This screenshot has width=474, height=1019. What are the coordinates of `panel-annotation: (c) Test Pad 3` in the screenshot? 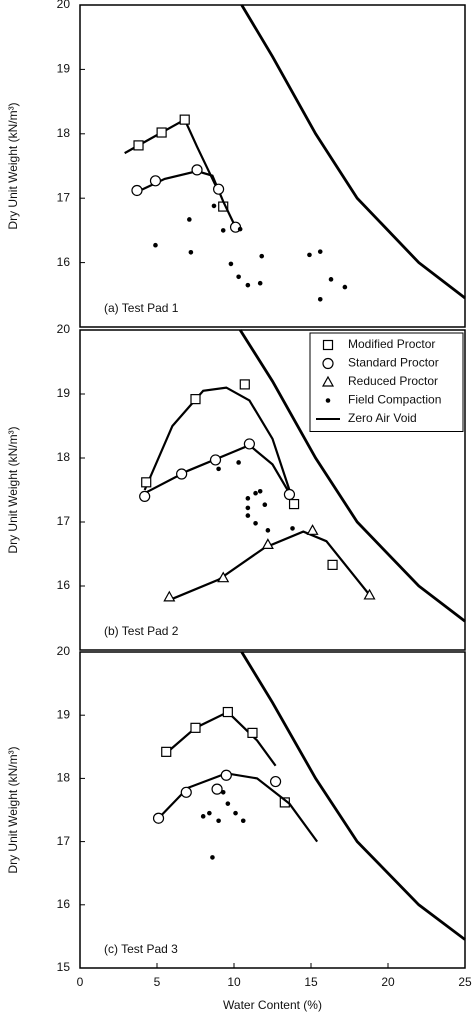 It's located at (141, 949).